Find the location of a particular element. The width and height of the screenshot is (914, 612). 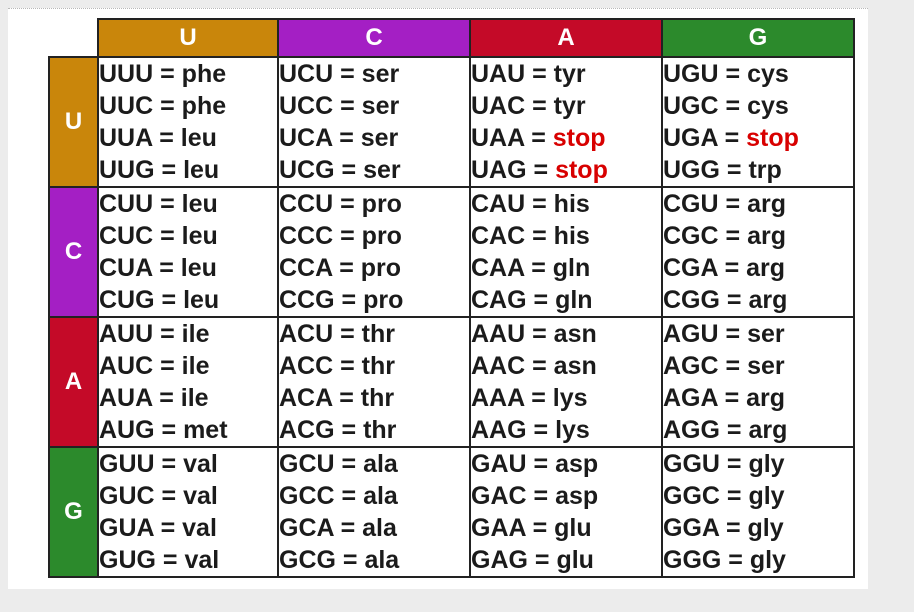

codon-entry: AUU = ile is located at coordinates (188, 334).